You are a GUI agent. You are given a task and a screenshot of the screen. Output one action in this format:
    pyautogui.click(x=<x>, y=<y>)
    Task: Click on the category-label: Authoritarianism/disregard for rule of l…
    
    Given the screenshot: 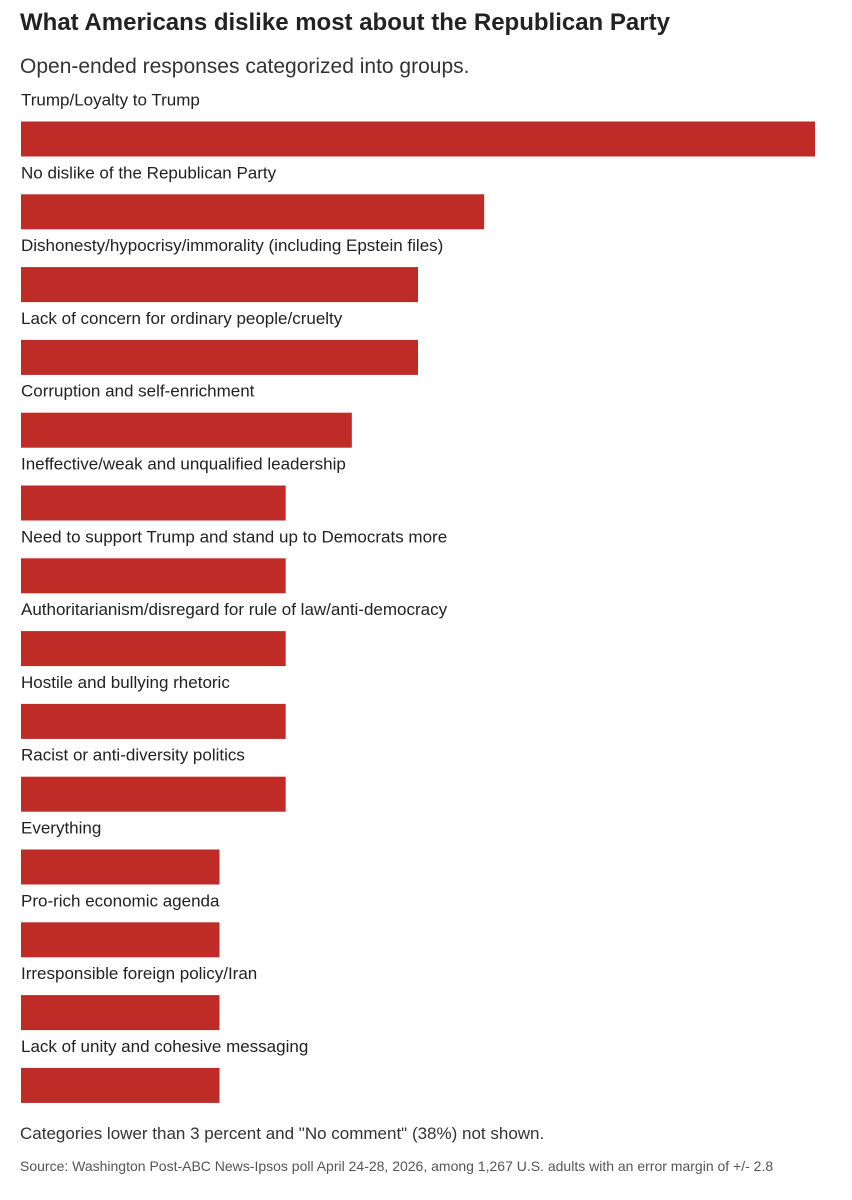 What is the action you would take?
    pyautogui.click(x=234, y=609)
    